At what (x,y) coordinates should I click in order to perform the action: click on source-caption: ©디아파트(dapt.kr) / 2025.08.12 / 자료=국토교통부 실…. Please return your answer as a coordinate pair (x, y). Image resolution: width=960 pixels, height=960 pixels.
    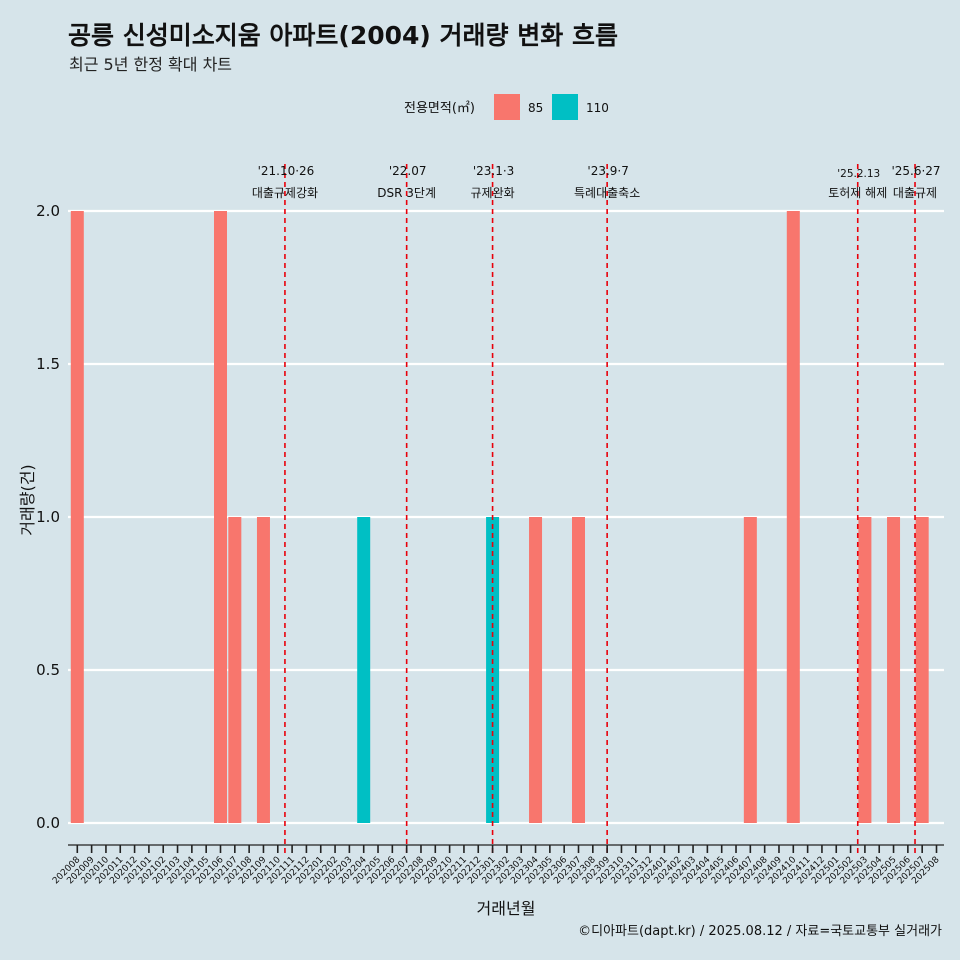
    Looking at the image, I should click on (760, 931).